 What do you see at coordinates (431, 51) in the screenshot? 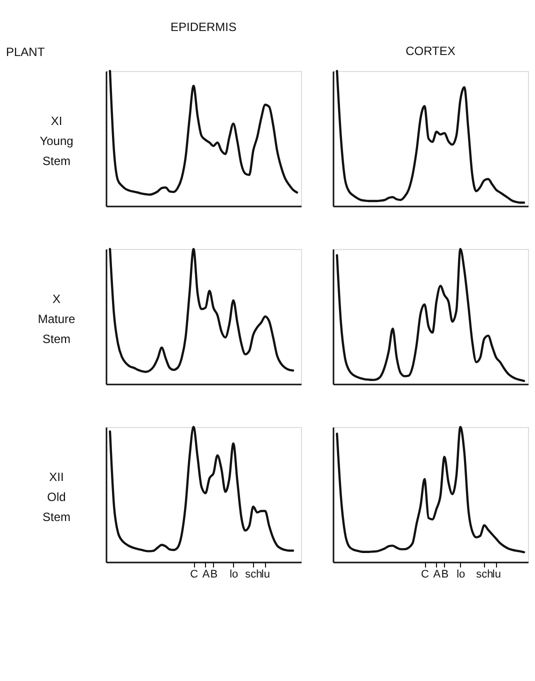
I see `chart-title: CORTEX` at bounding box center [431, 51].